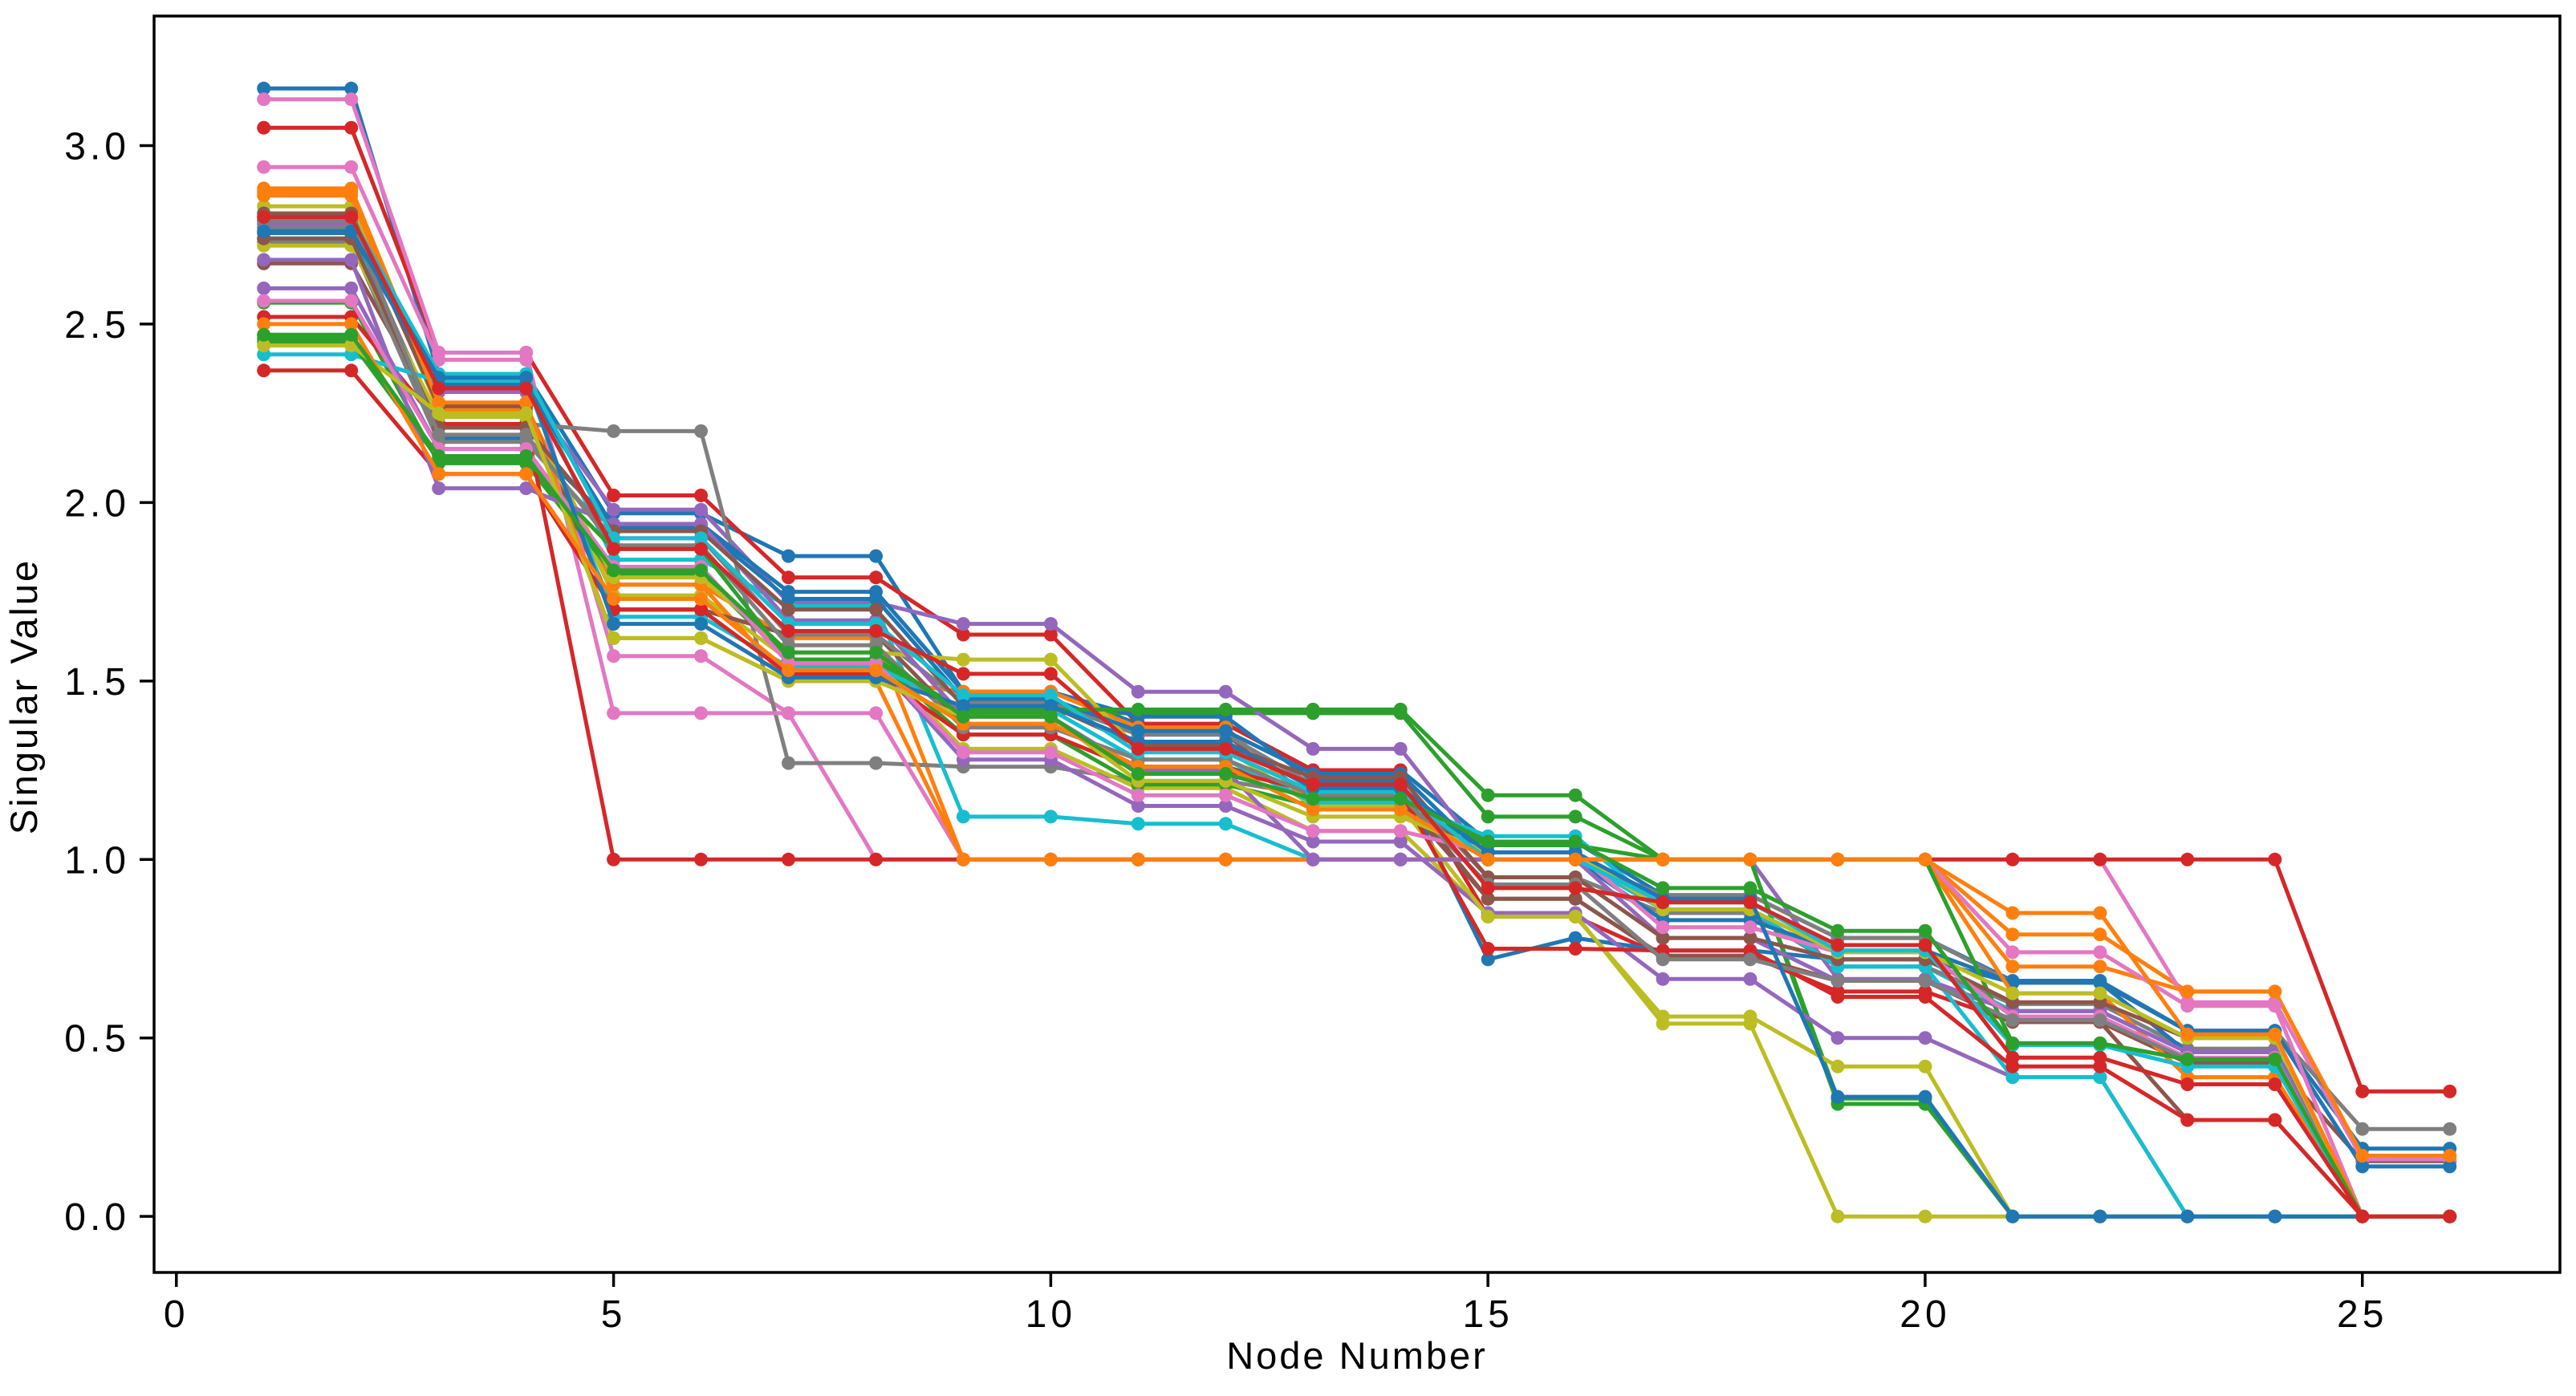 The width and height of the screenshot is (2576, 1396). I want to click on x-tick-label: 0, so click(176, 1314).